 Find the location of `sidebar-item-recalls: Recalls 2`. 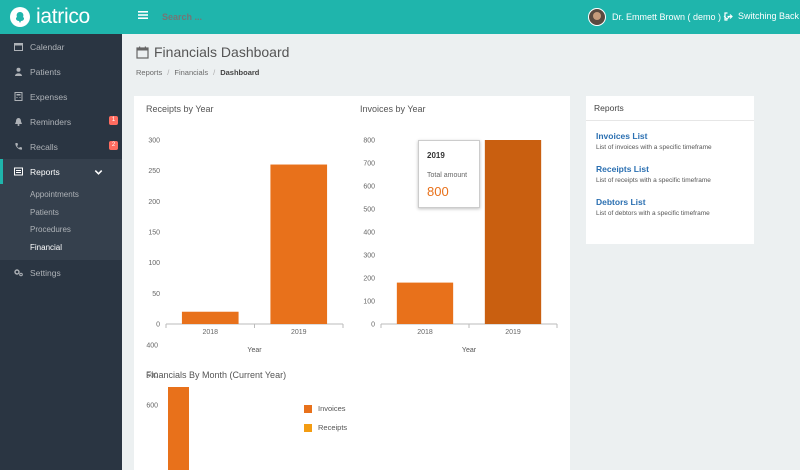

sidebar-item-recalls: Recalls 2 is located at coordinates (61, 146).